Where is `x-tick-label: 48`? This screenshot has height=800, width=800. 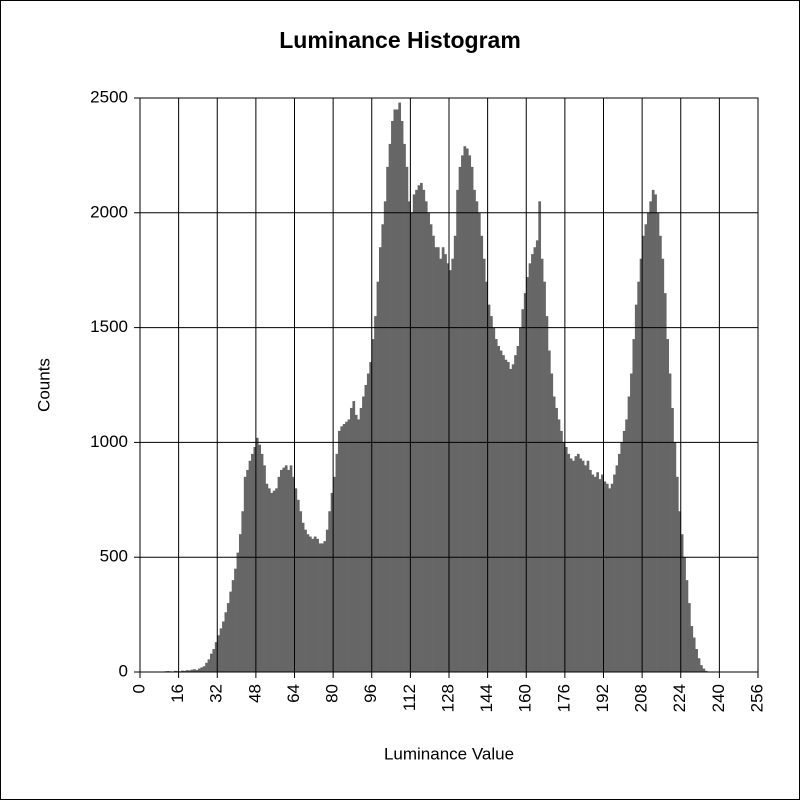 x-tick-label: 48 is located at coordinates (254, 693).